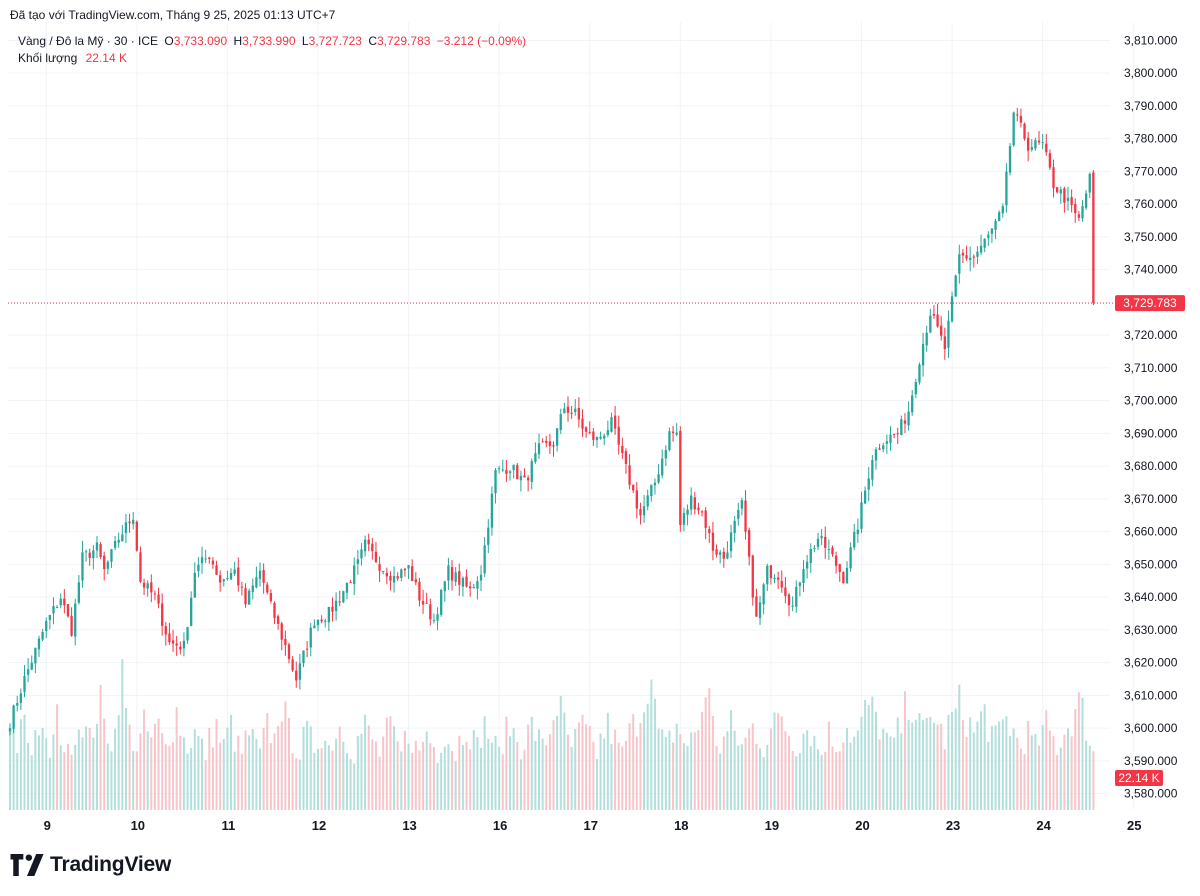 This screenshot has height=896, width=1200. I want to click on y-tick-label: 3,790.000, so click(1151, 106).